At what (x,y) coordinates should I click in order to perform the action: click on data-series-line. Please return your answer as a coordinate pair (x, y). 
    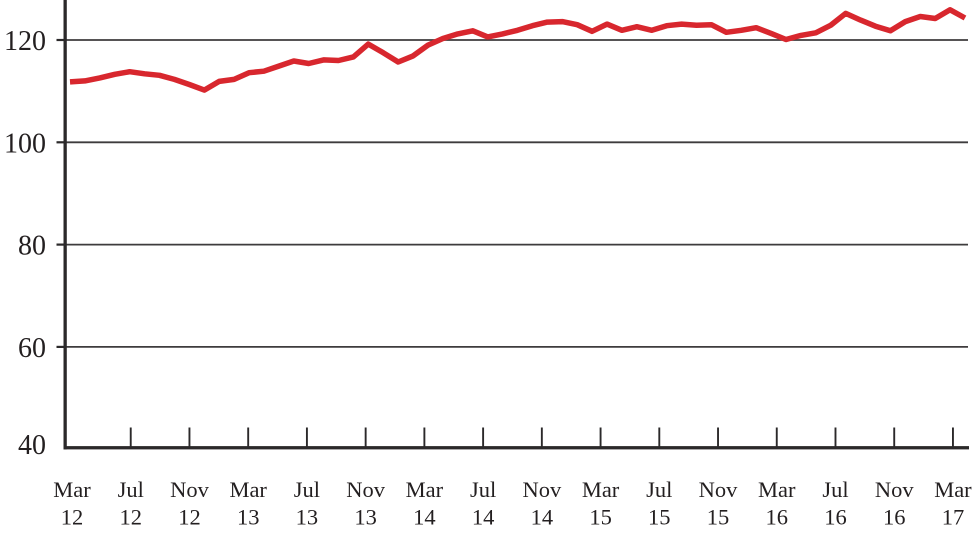
    Looking at the image, I should click on (518, 50).